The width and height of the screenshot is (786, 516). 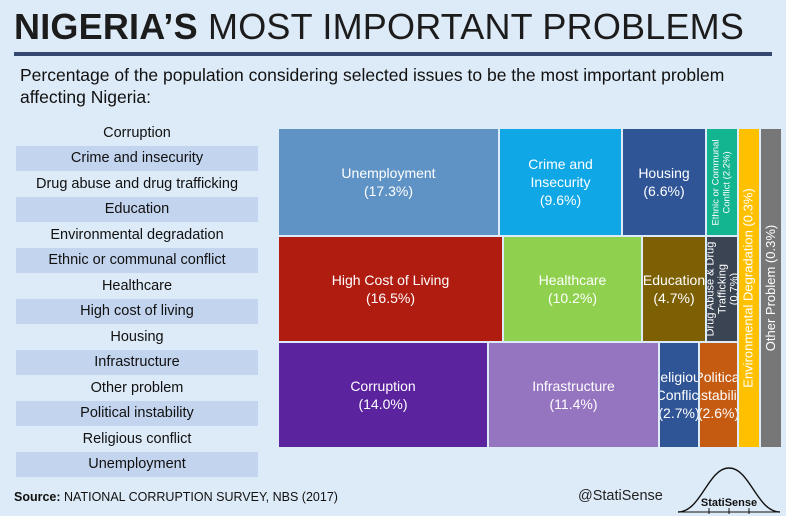 I want to click on legend-item-label: Corruption, so click(x=137, y=132).